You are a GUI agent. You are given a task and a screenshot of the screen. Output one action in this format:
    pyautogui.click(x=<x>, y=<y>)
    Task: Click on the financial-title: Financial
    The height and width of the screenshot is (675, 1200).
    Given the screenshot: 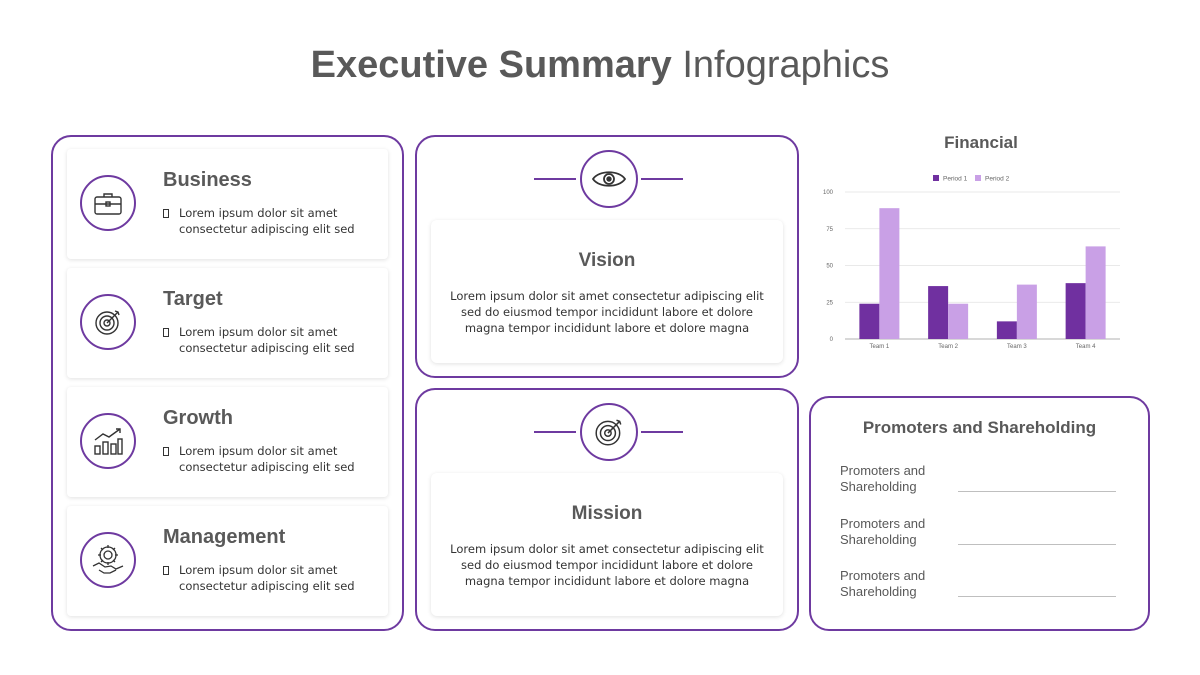 What is the action you would take?
    pyautogui.click(x=981, y=142)
    